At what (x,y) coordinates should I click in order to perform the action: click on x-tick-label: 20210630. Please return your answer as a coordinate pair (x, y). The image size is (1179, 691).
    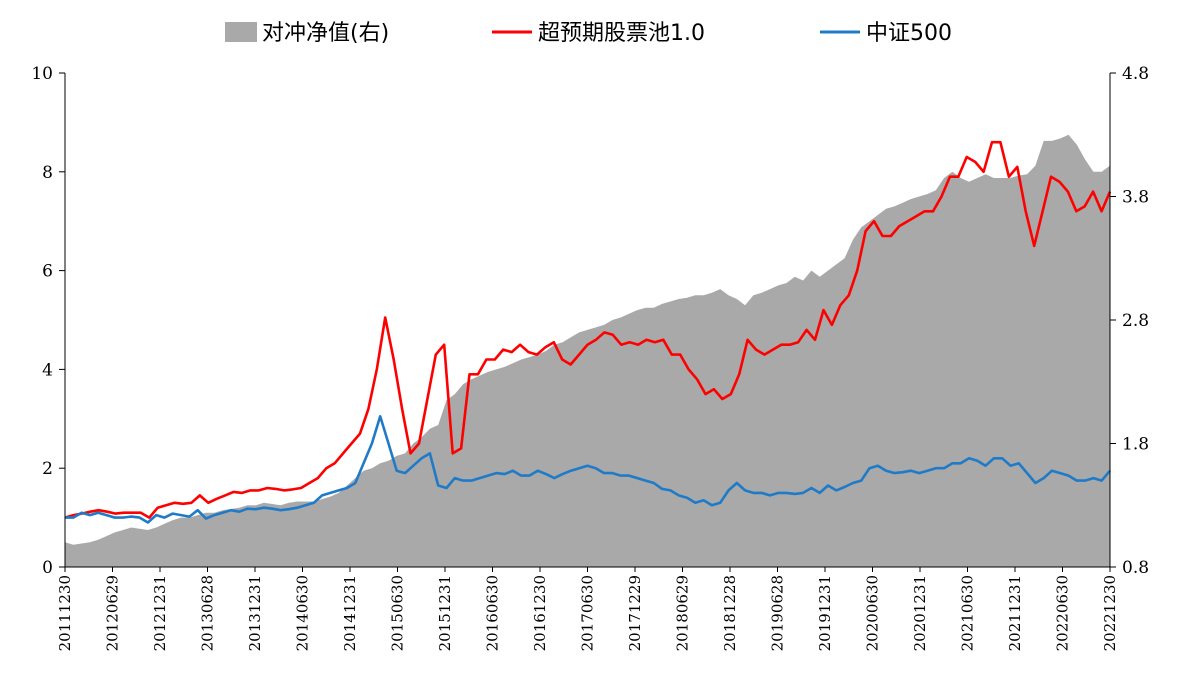
    Looking at the image, I should click on (968, 613).